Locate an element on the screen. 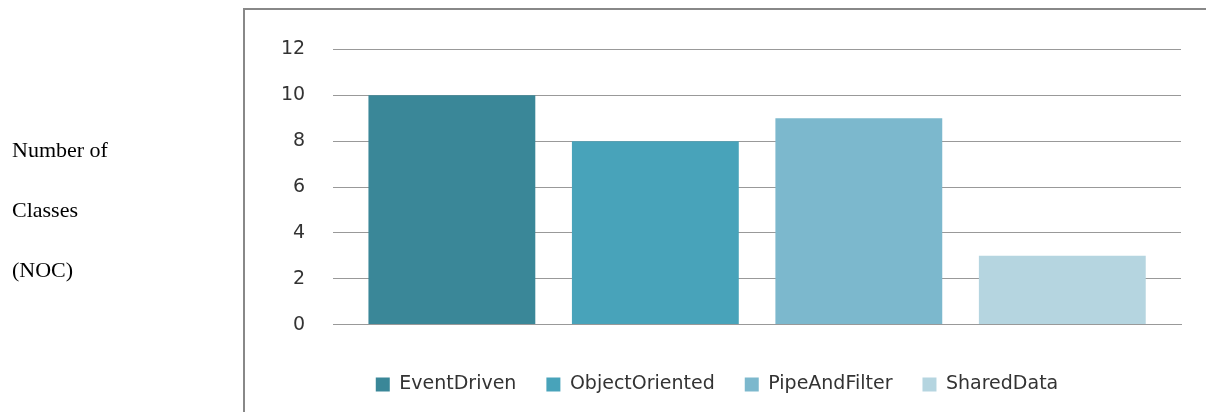  text: Number of Classes (NOC) is located at coordinates (60, 209).